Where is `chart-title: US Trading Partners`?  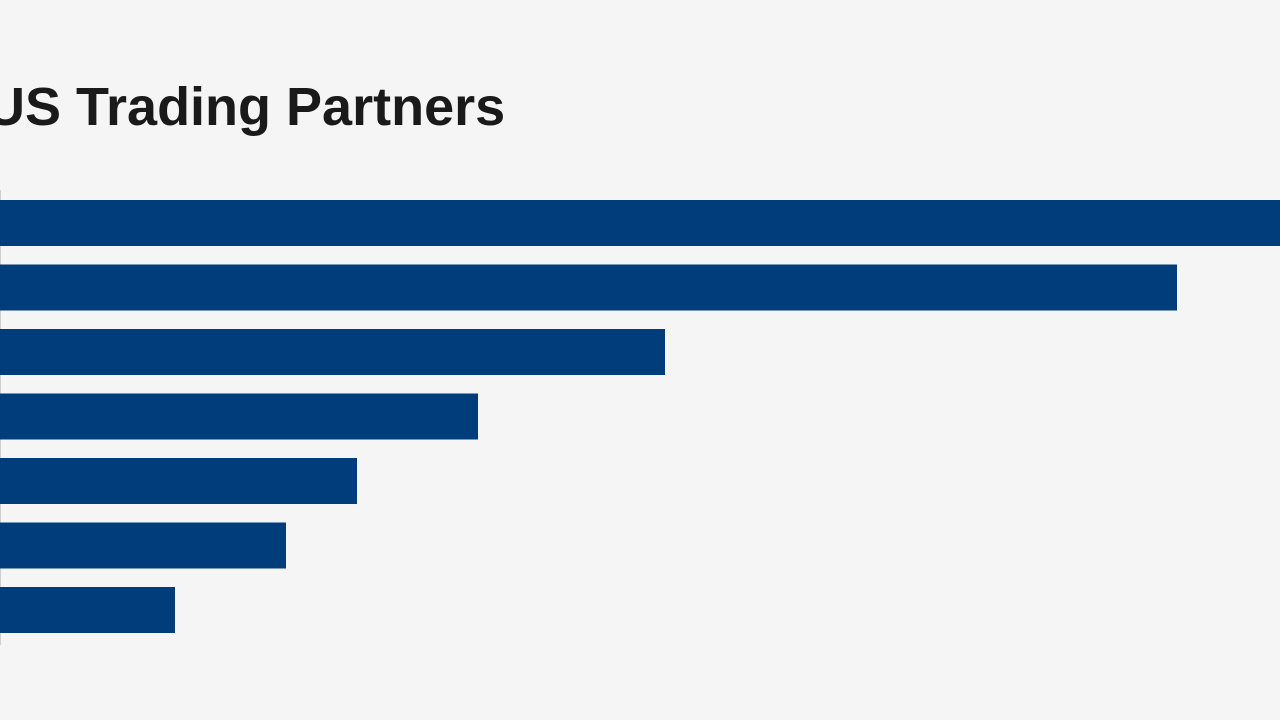
chart-title: US Trading Partners is located at coordinates (252, 107).